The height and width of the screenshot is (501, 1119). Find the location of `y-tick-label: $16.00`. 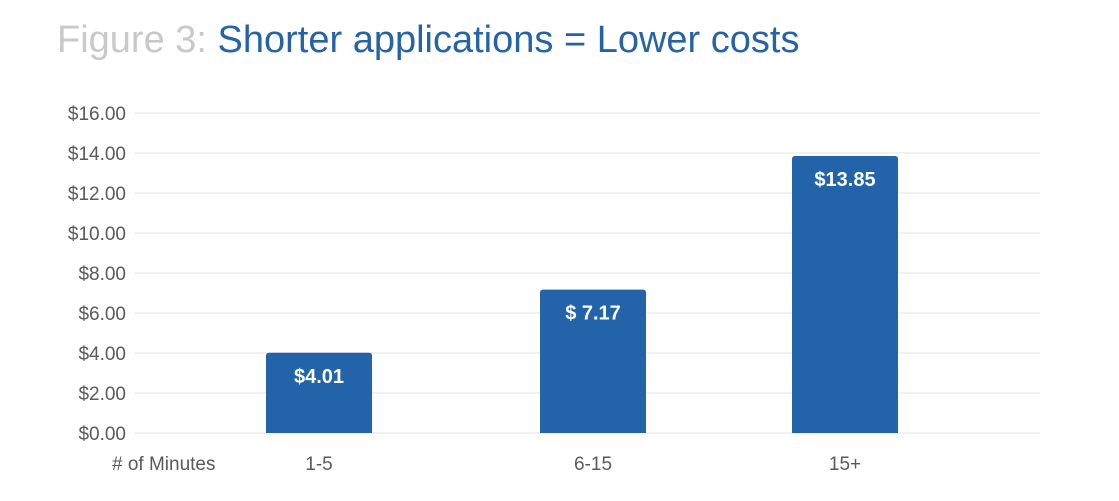

y-tick-label: $16.00 is located at coordinates (97, 114).